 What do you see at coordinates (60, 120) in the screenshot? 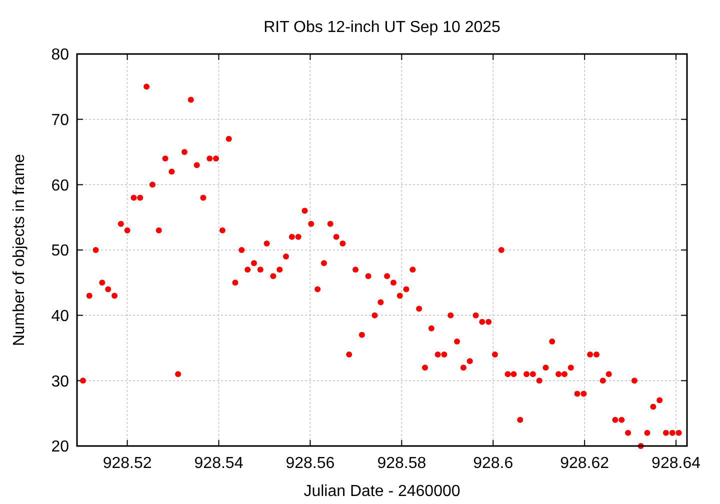
I see `y-tick-label: 70` at bounding box center [60, 120].